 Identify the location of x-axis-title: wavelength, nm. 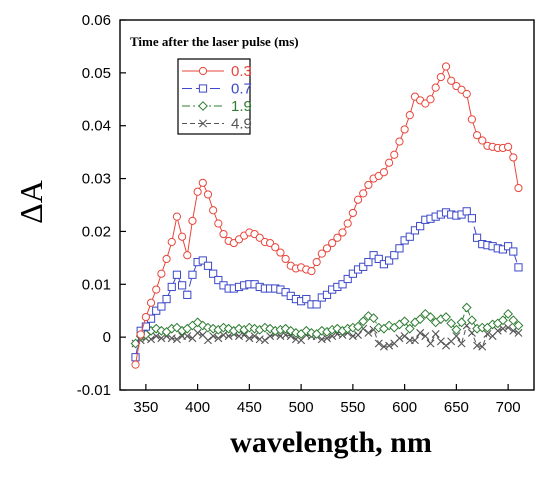
(331, 442).